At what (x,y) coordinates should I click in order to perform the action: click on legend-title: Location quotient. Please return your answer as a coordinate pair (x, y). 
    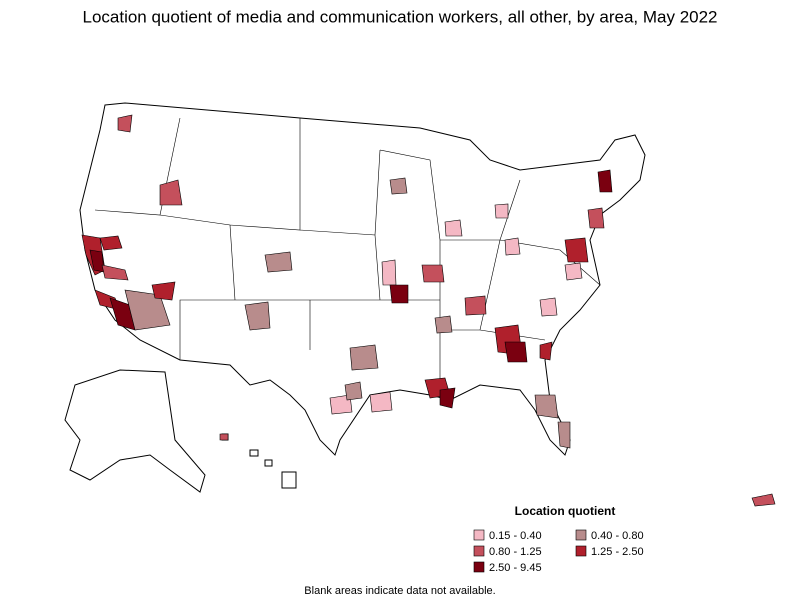
    Looking at the image, I should click on (565, 511).